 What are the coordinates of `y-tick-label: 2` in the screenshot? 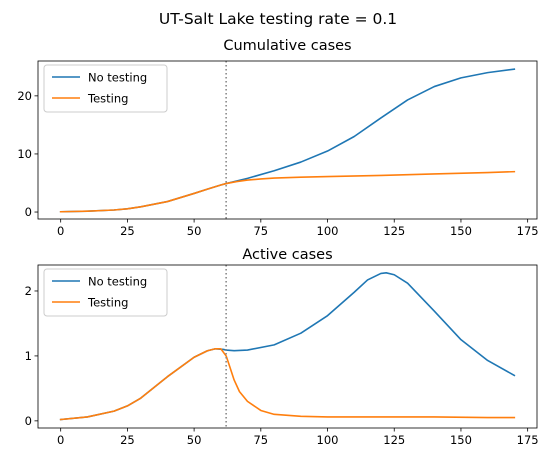 It's located at (28, 291).